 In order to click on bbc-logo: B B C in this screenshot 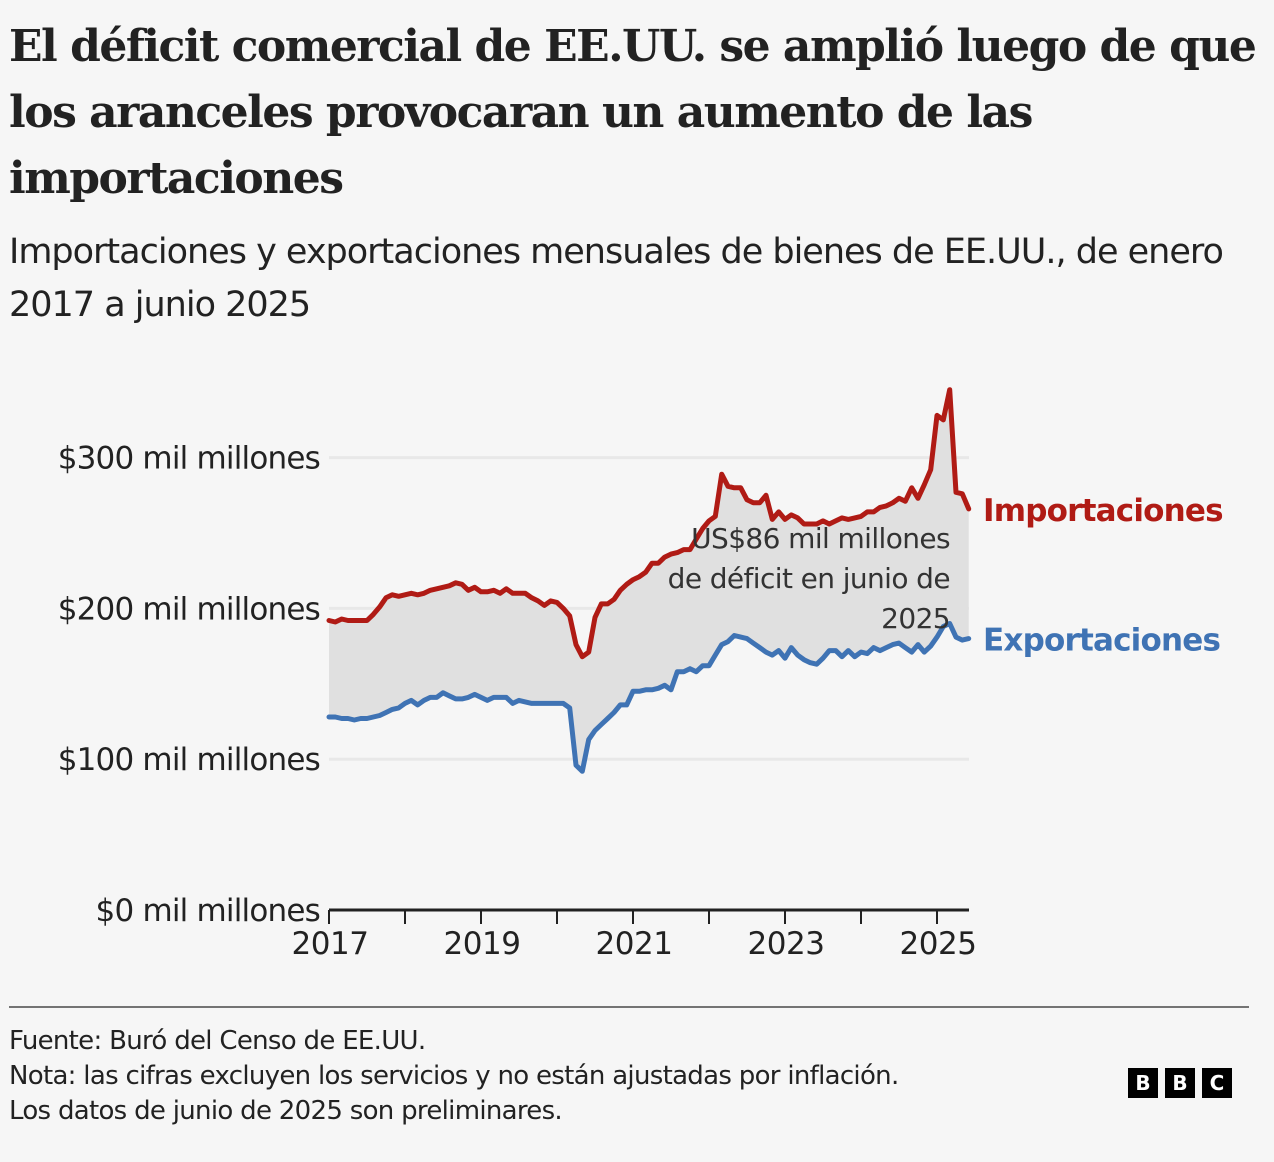, I will do `click(1180, 1083)`.